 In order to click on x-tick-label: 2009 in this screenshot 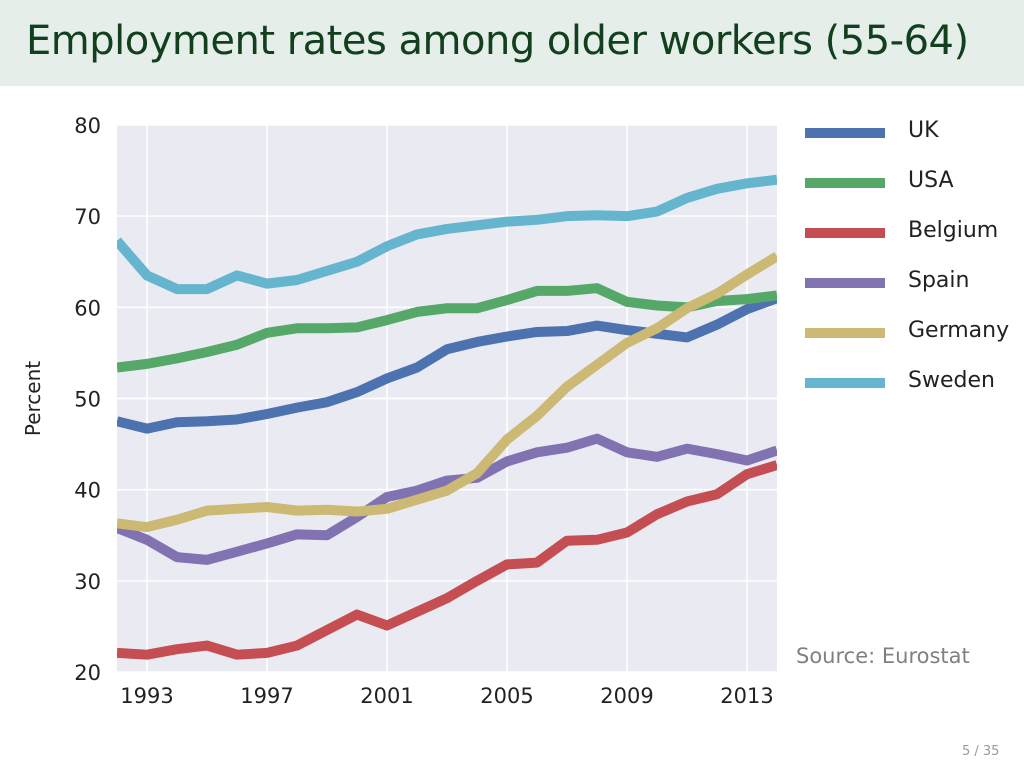, I will do `click(626, 696)`.